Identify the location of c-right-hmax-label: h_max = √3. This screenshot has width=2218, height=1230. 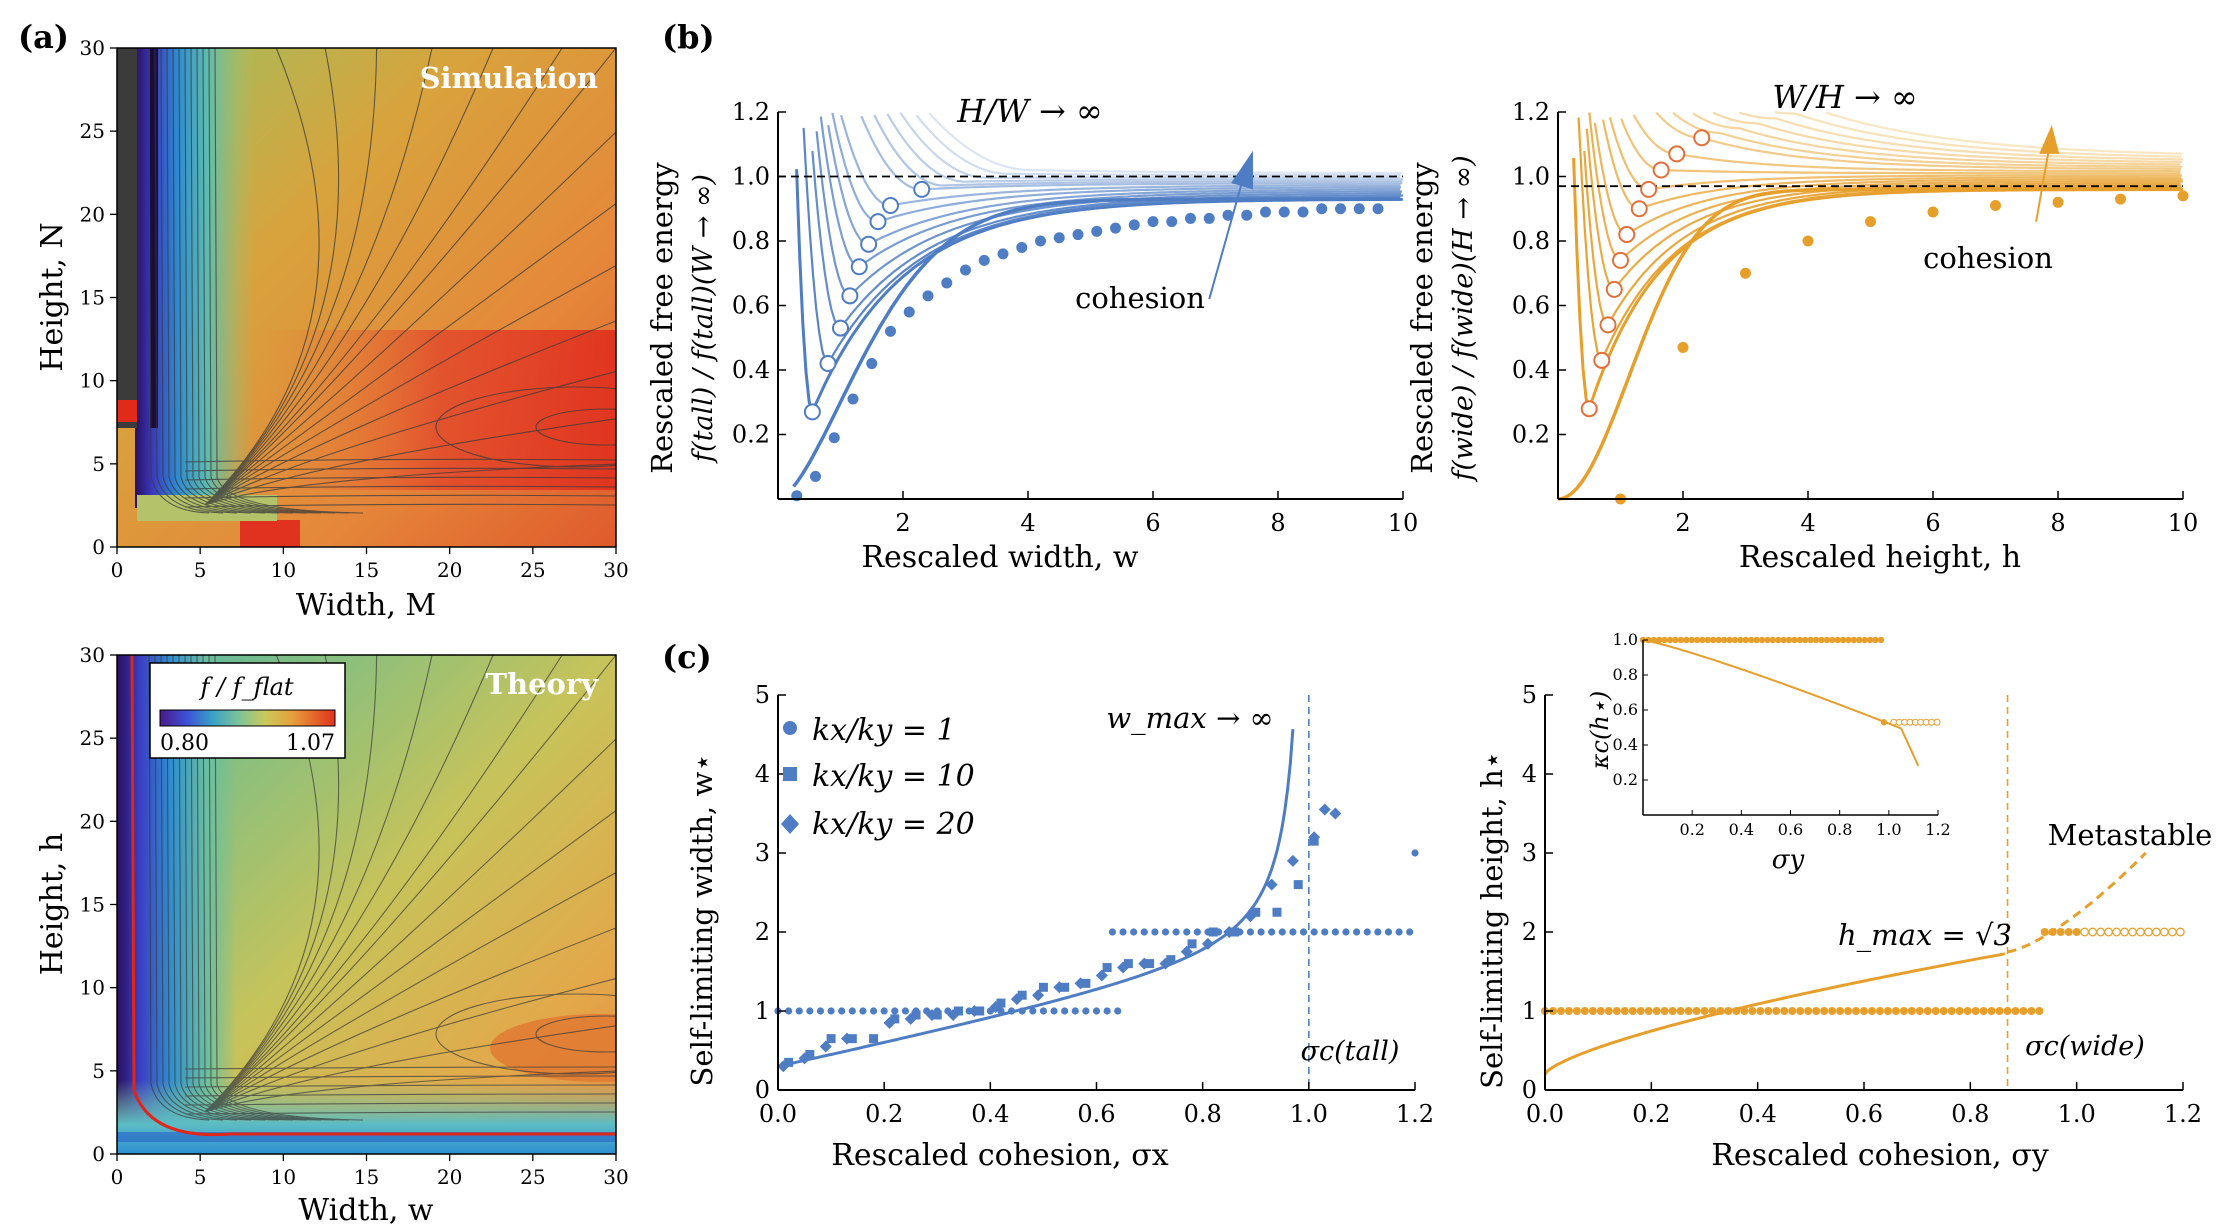
(1925, 935).